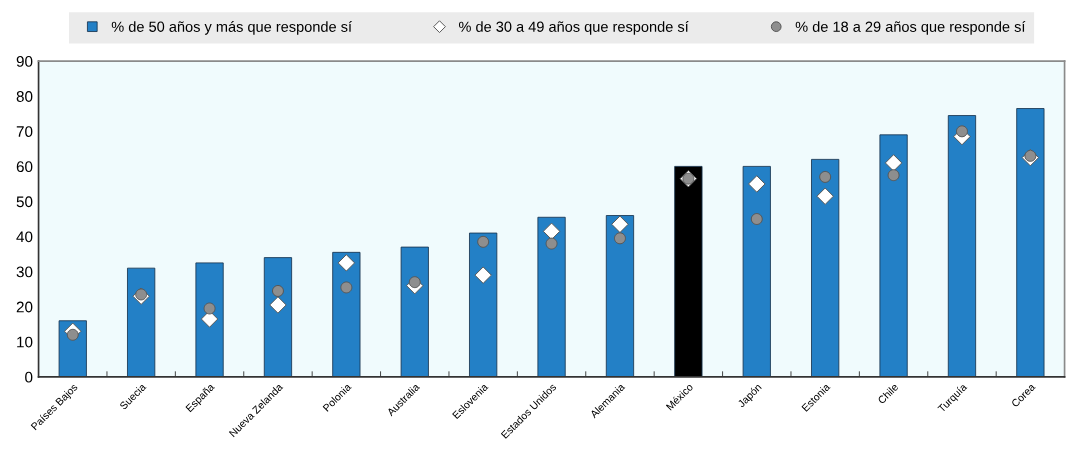 Image resolution: width=1071 pixels, height=453 pixels. Describe the element at coordinates (231, 28) in the screenshot. I see `legend-label: % de 50 años y más que responde sí` at that location.